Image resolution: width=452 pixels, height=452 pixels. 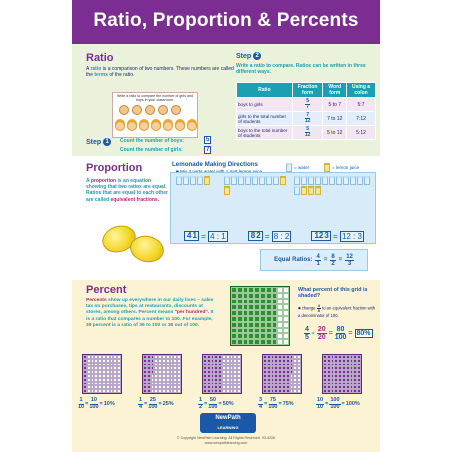 What do you see at coordinates (351, 236) in the screenshot?
I see `colon-ratio: 12 : 3` at bounding box center [351, 236].